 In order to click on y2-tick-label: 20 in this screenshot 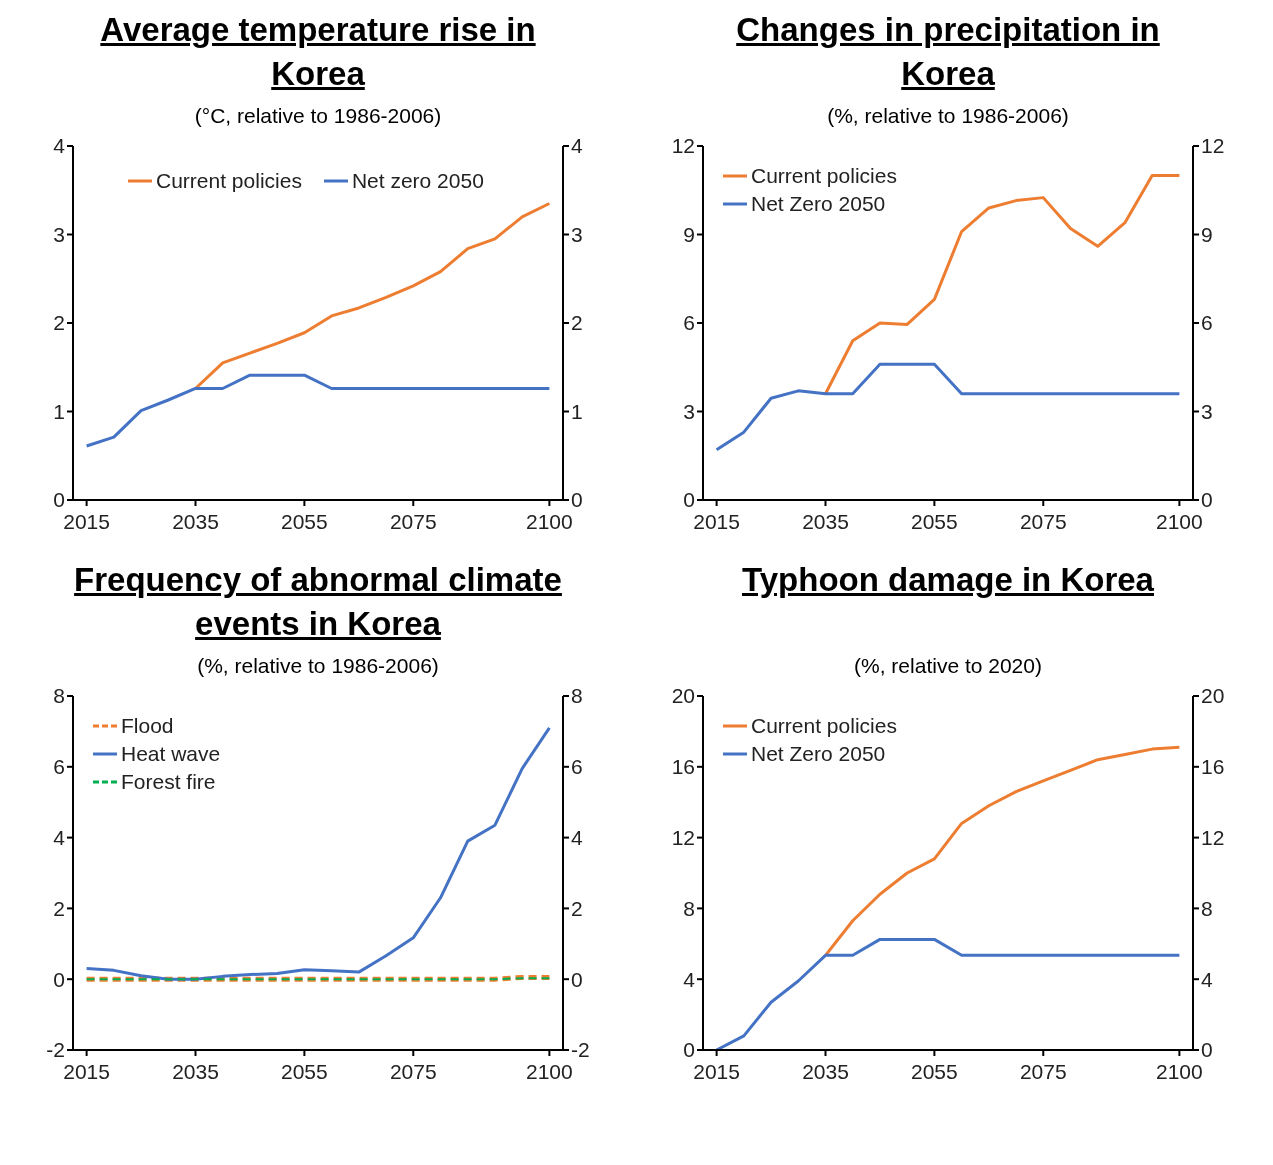, I will do `click(1213, 696)`.